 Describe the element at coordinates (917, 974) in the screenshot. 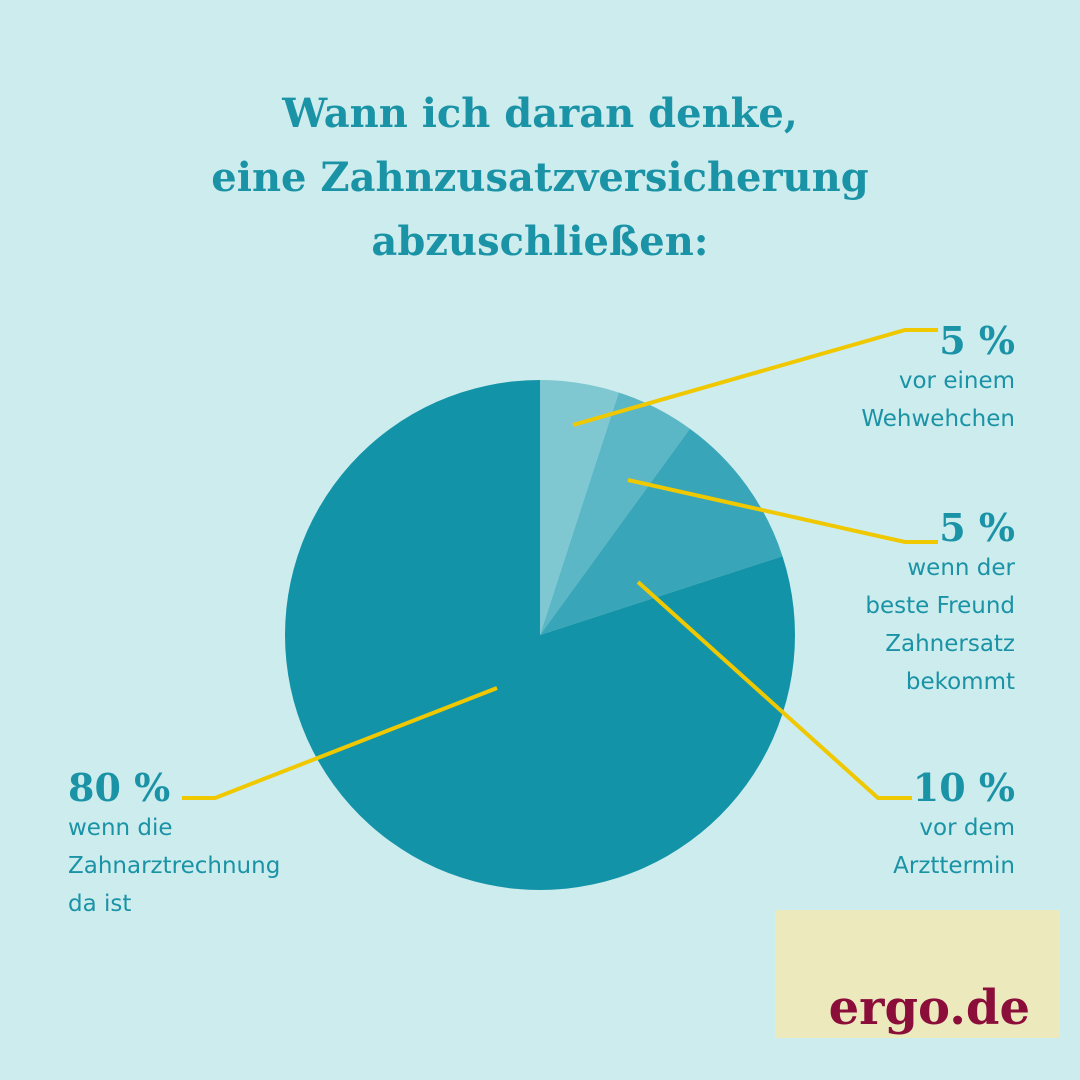

I see `decoration` at that location.